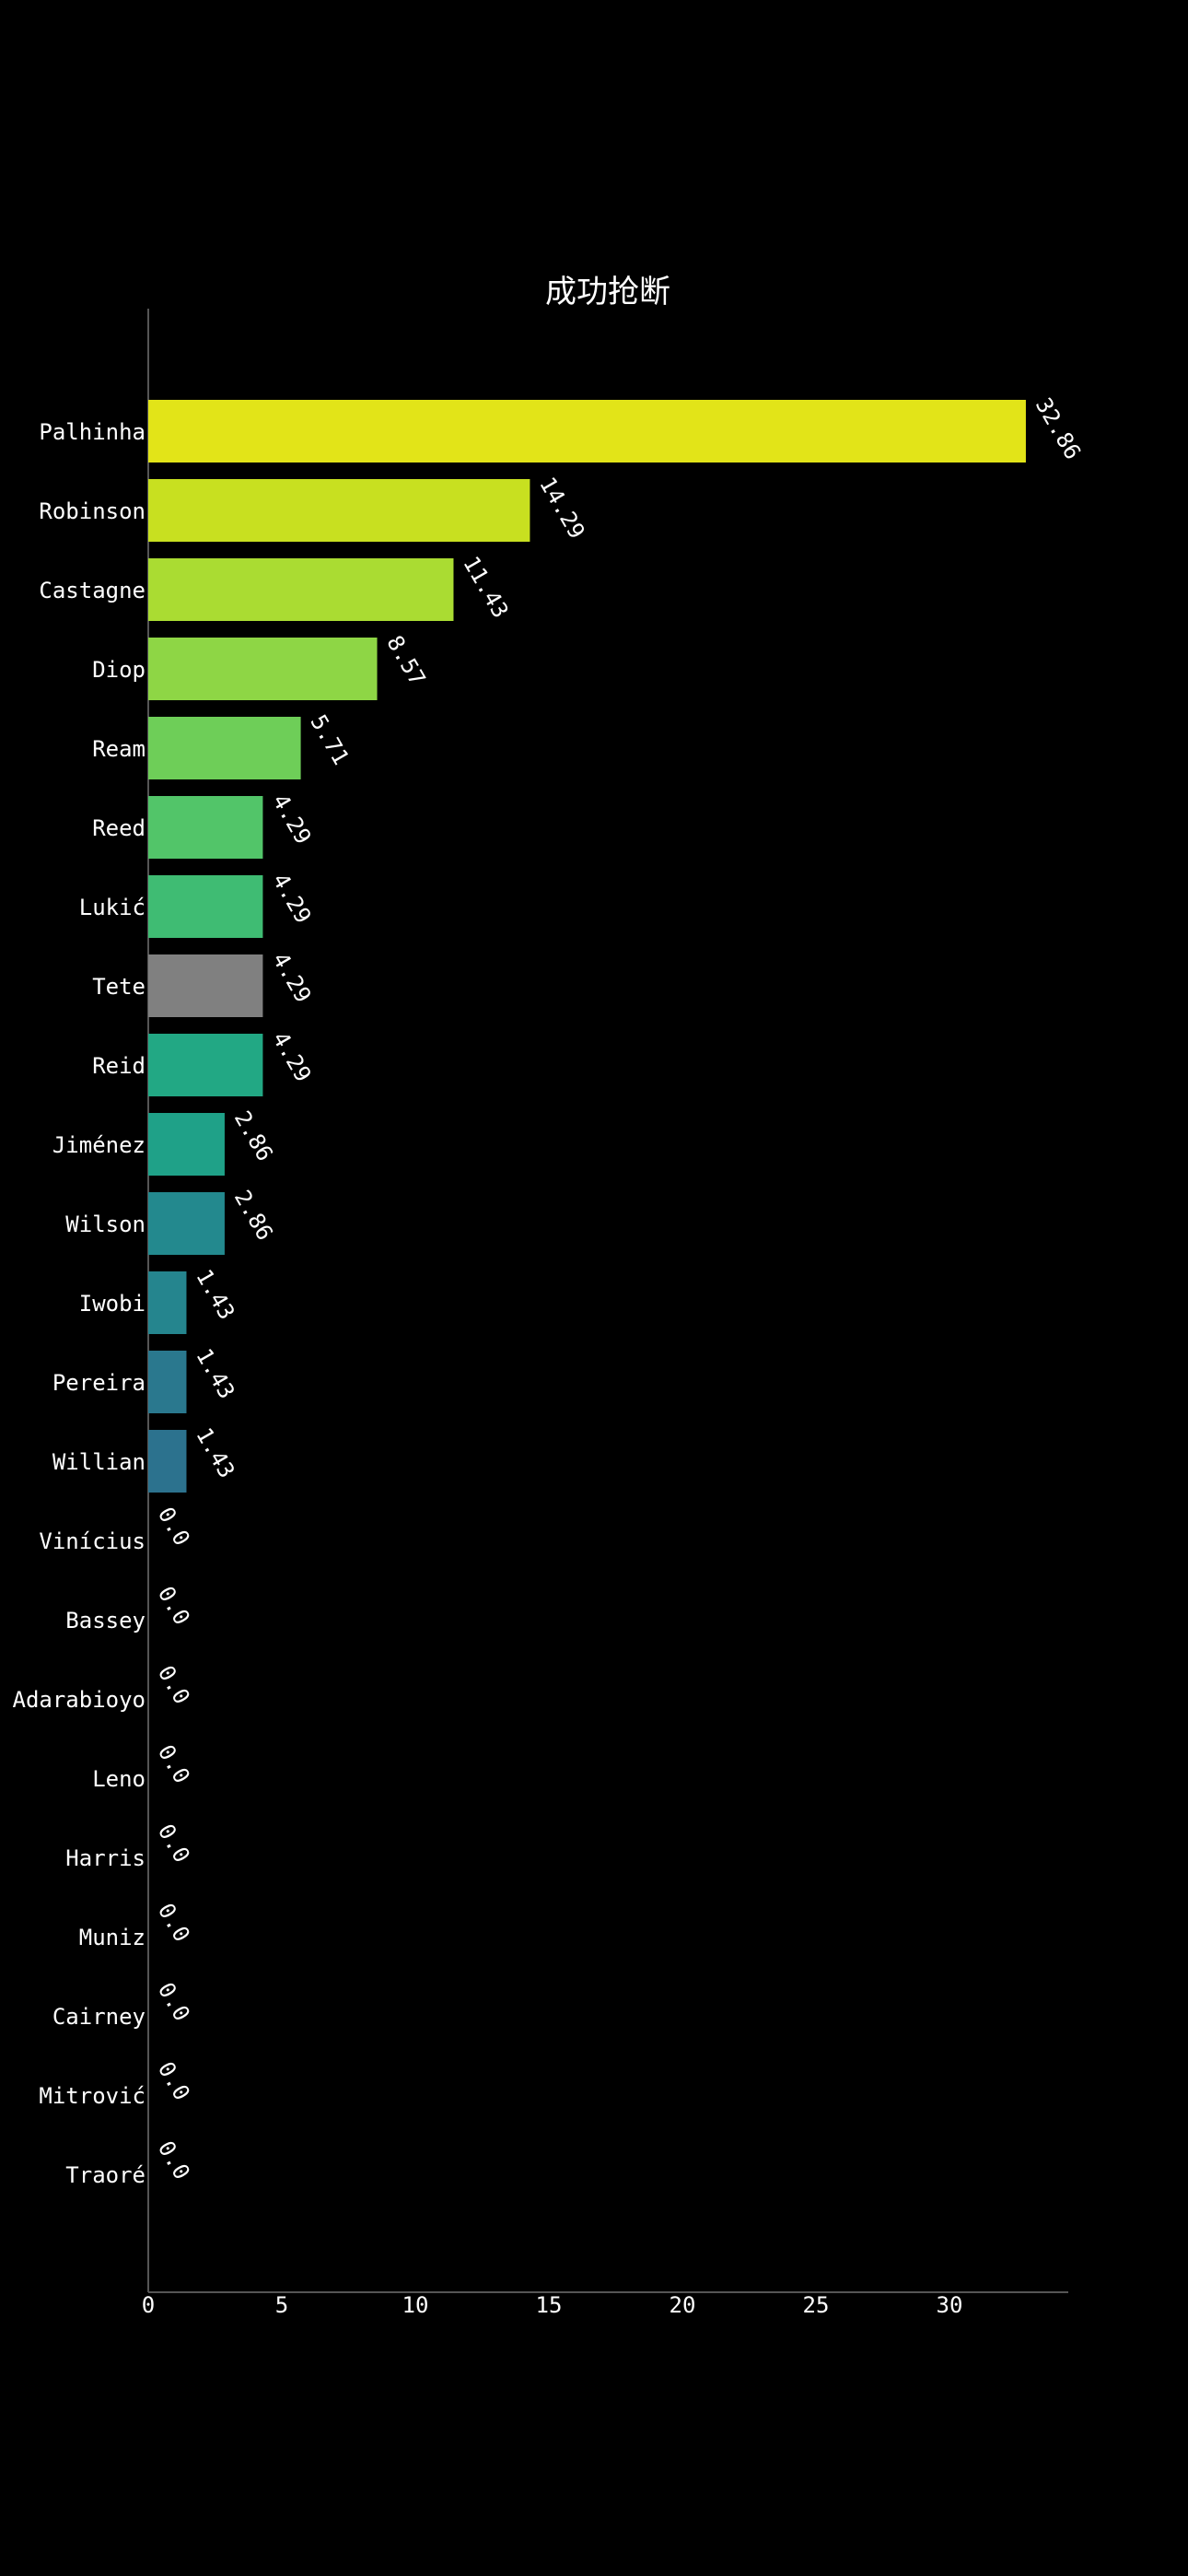 The width and height of the screenshot is (1188, 2576). Describe the element at coordinates (950, 2305) in the screenshot. I see `x-tick-label-30: 30` at that location.